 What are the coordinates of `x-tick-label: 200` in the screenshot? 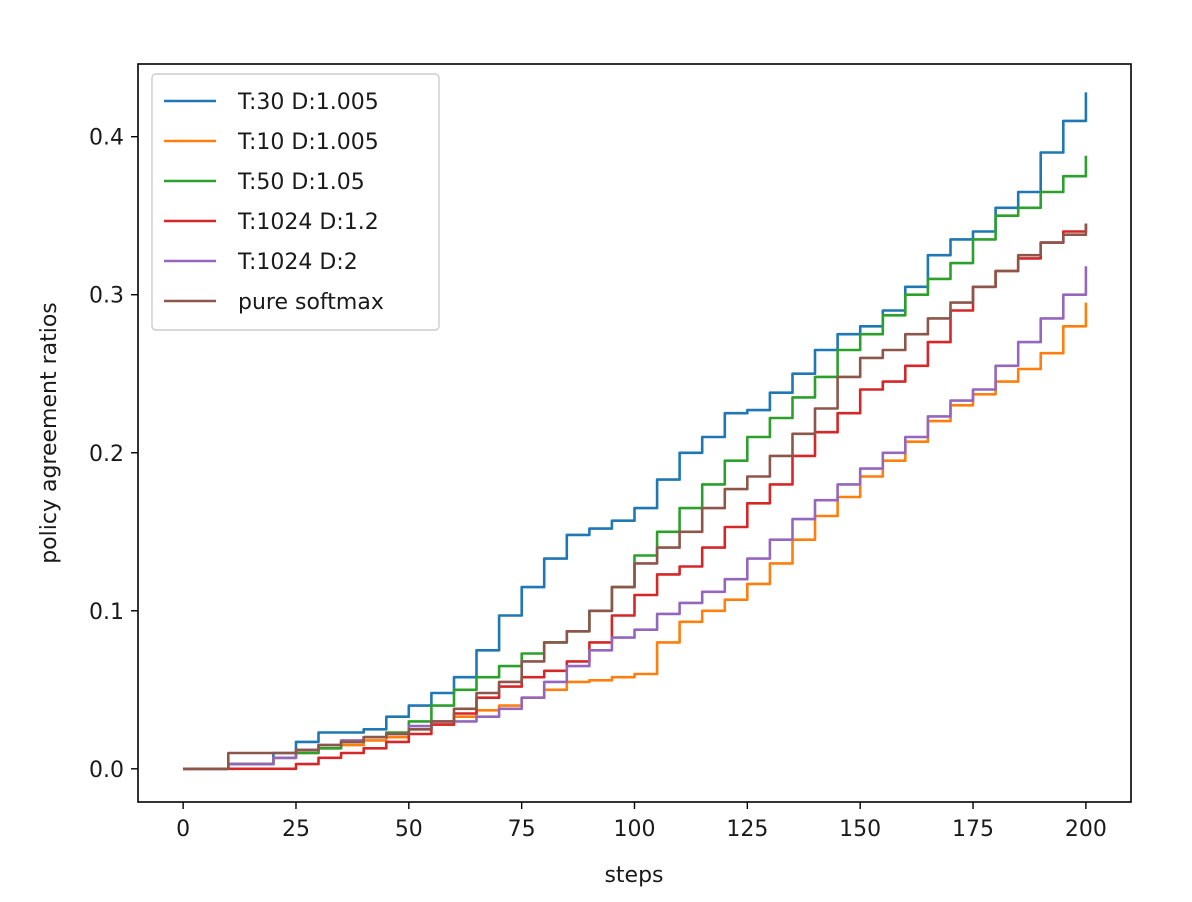 It's located at (1086, 829).